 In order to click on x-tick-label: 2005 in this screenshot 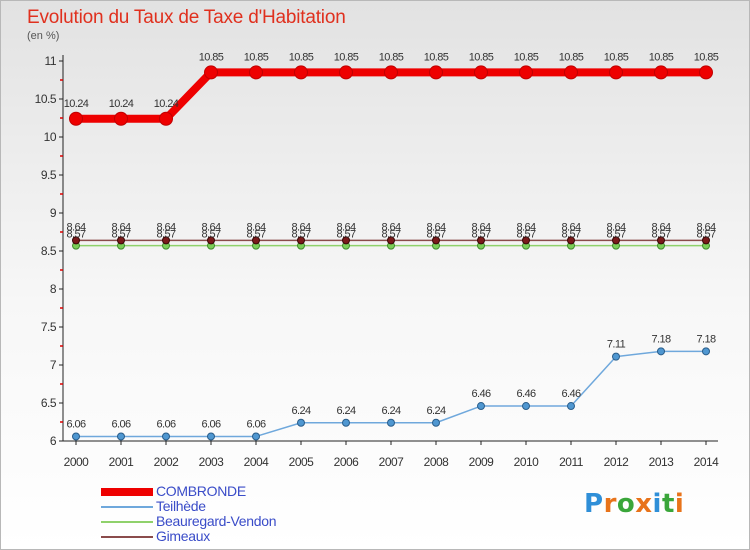, I will do `click(302, 462)`.